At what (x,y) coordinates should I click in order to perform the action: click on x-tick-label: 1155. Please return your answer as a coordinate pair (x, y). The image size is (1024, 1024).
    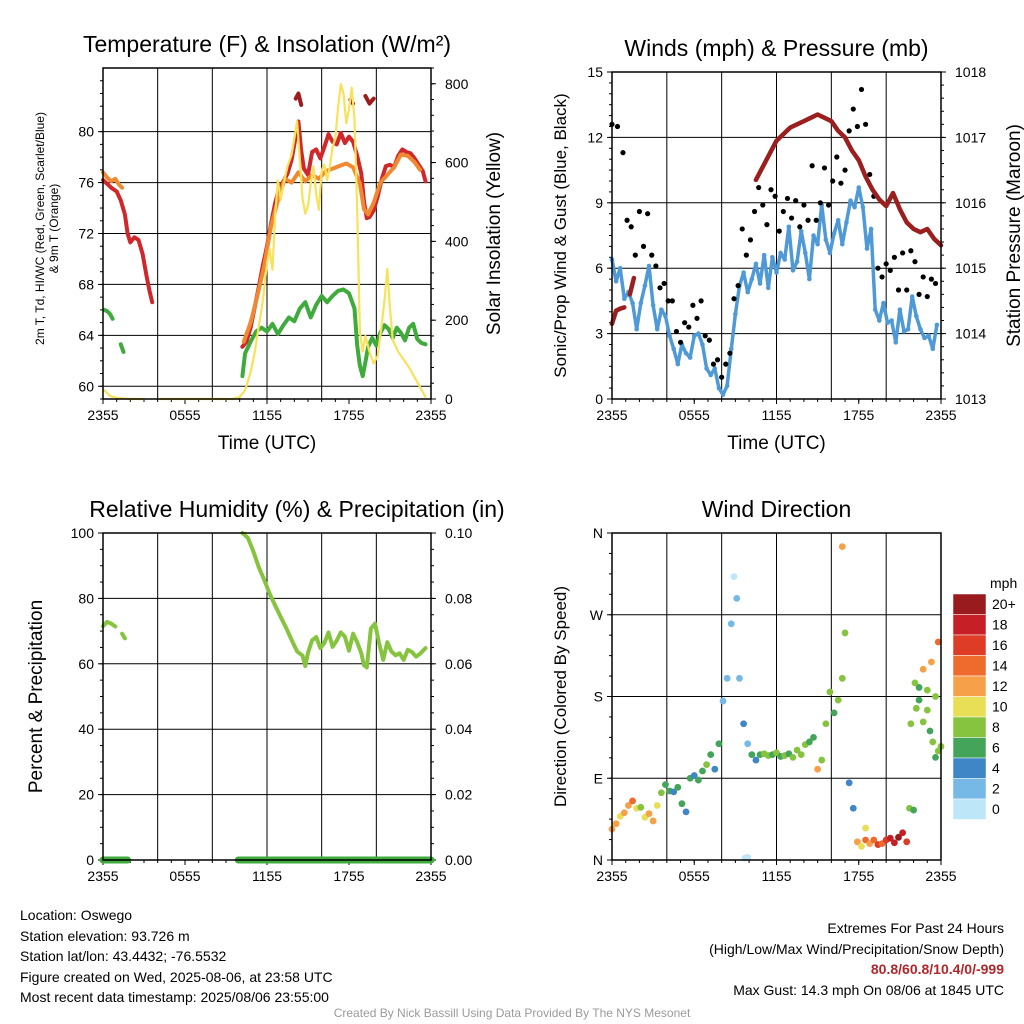
    Looking at the image, I should click on (267, 415).